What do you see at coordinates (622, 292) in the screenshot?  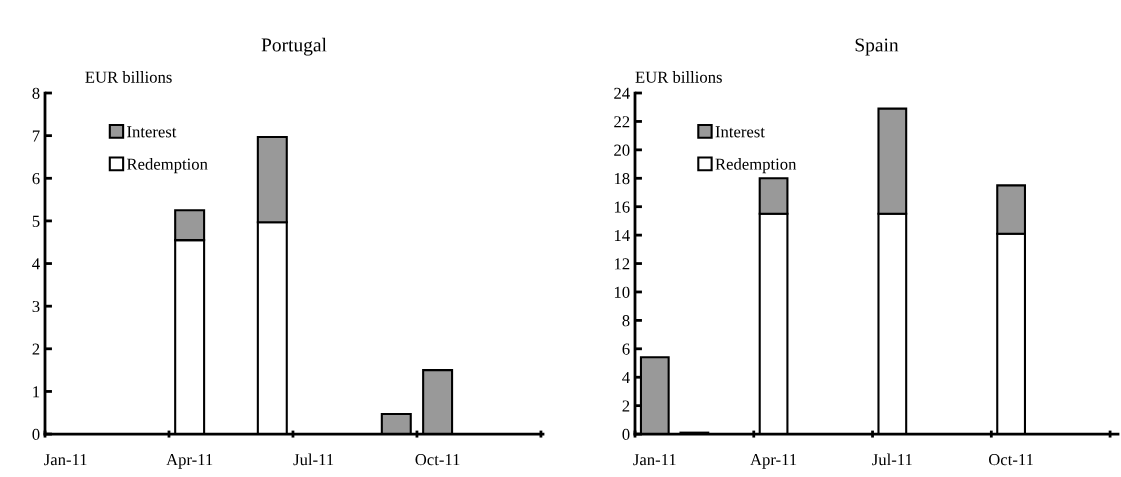 I see `y-tick-label: 10` at bounding box center [622, 292].